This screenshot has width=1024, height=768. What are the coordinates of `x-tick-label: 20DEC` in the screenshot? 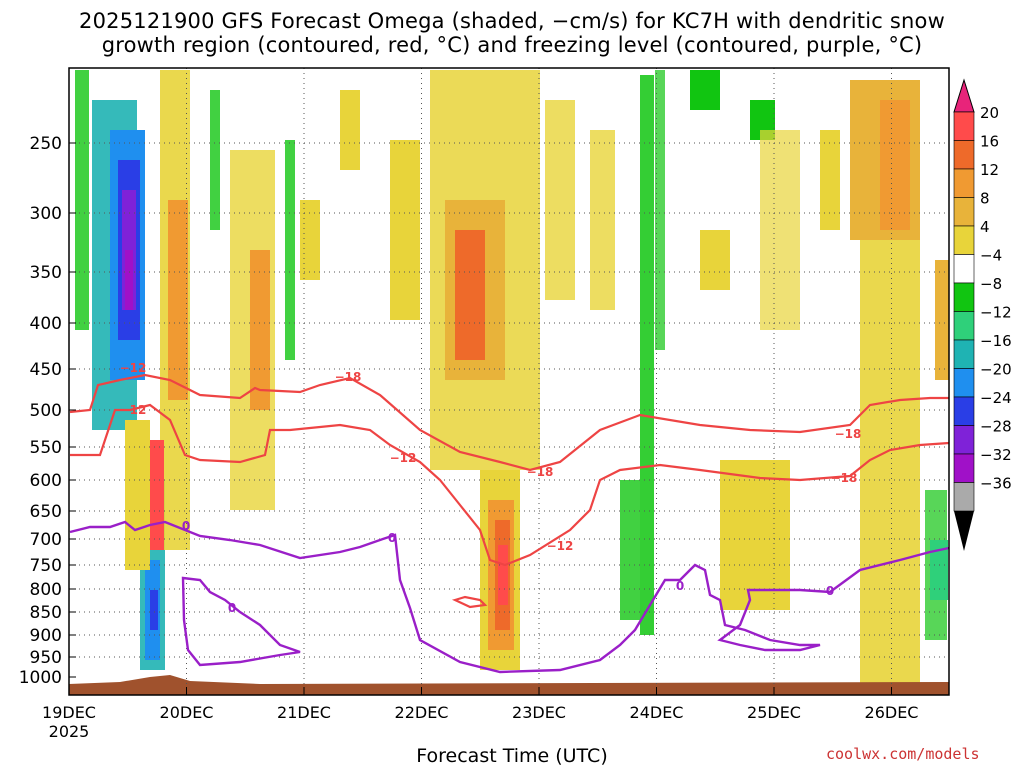 It's located at (187, 712).